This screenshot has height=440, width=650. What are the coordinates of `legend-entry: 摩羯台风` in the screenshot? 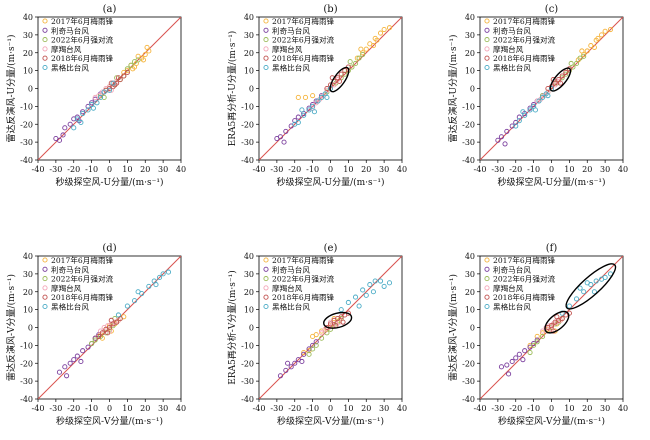 It's located at (508, 288).